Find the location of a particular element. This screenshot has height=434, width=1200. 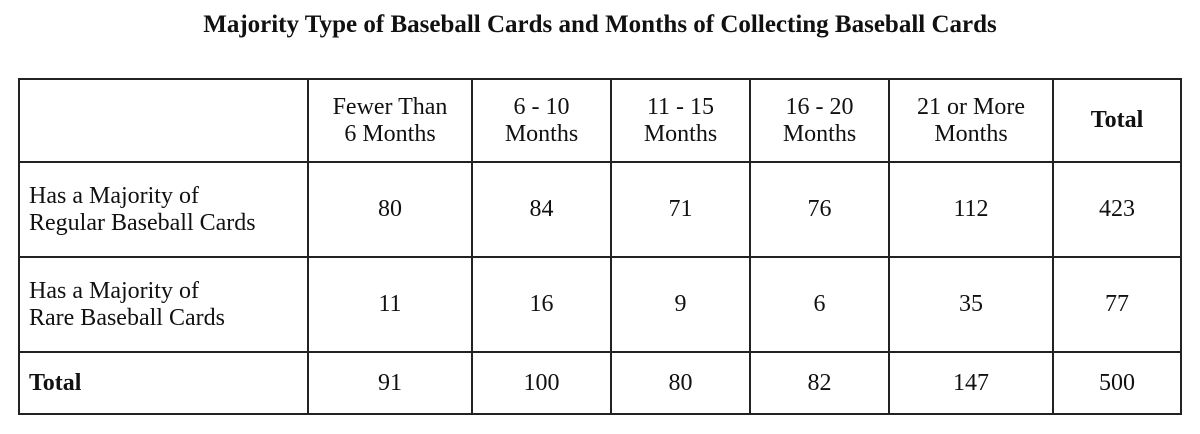

column-header-line: 6 - 10 is located at coordinates (541, 106).